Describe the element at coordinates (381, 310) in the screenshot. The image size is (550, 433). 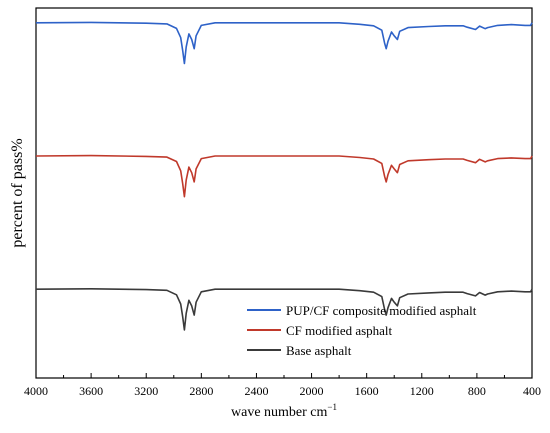
I see `legend-label-0: PUP/CF composite modified asphalt` at that location.